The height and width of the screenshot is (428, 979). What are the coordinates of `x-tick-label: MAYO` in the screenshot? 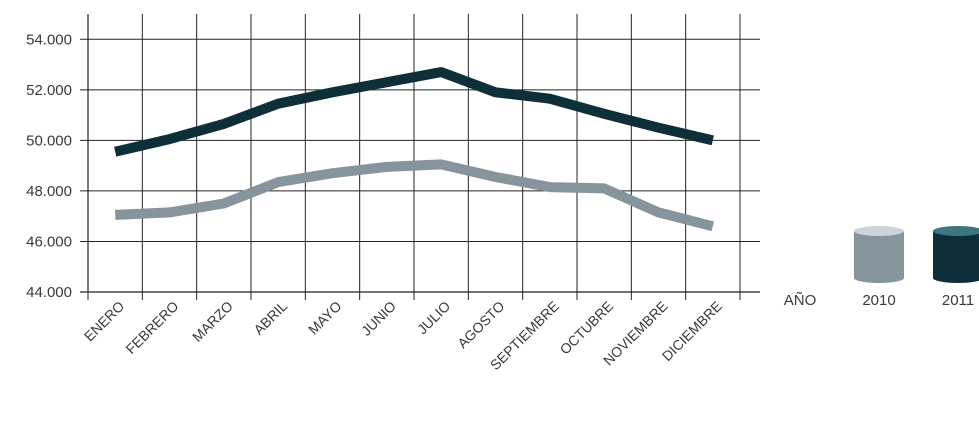 It's located at (325, 318).